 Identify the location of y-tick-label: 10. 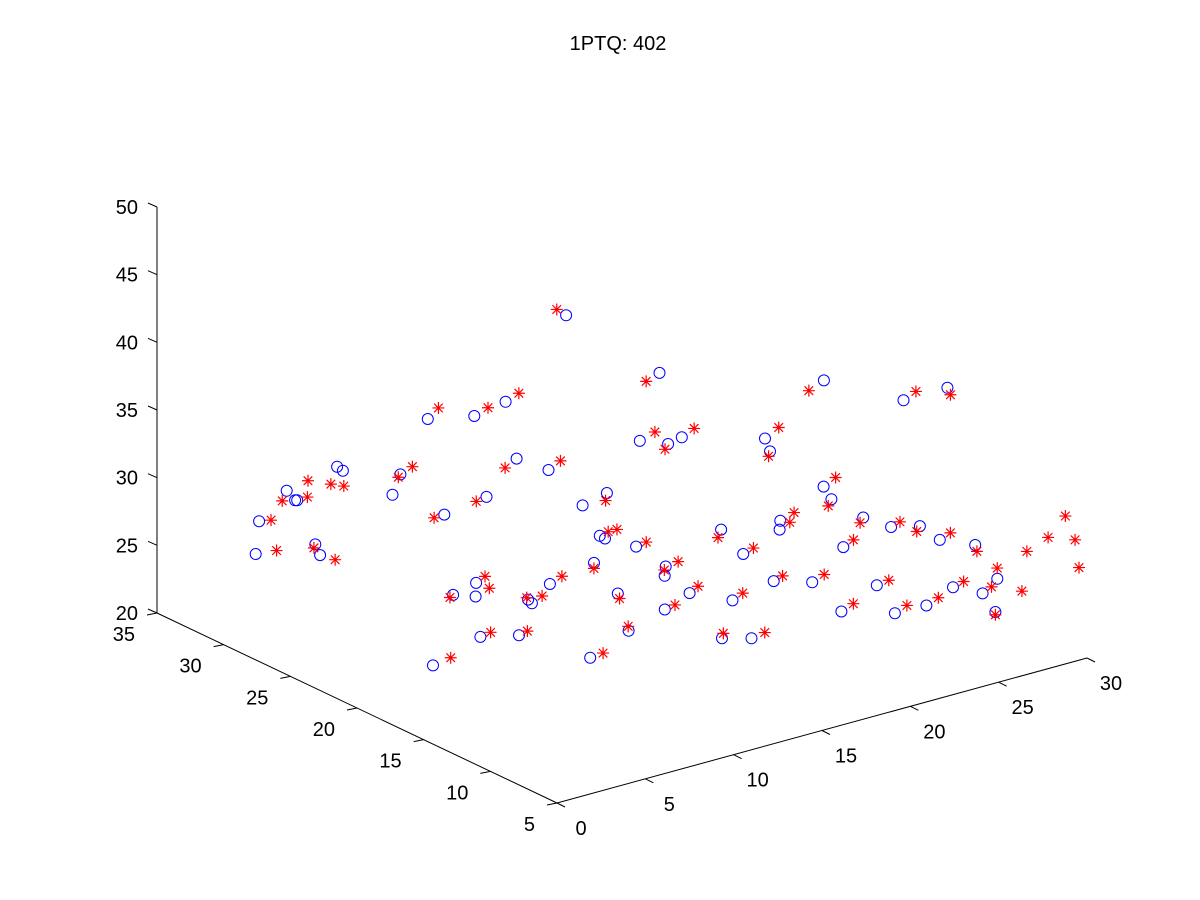
(457, 793).